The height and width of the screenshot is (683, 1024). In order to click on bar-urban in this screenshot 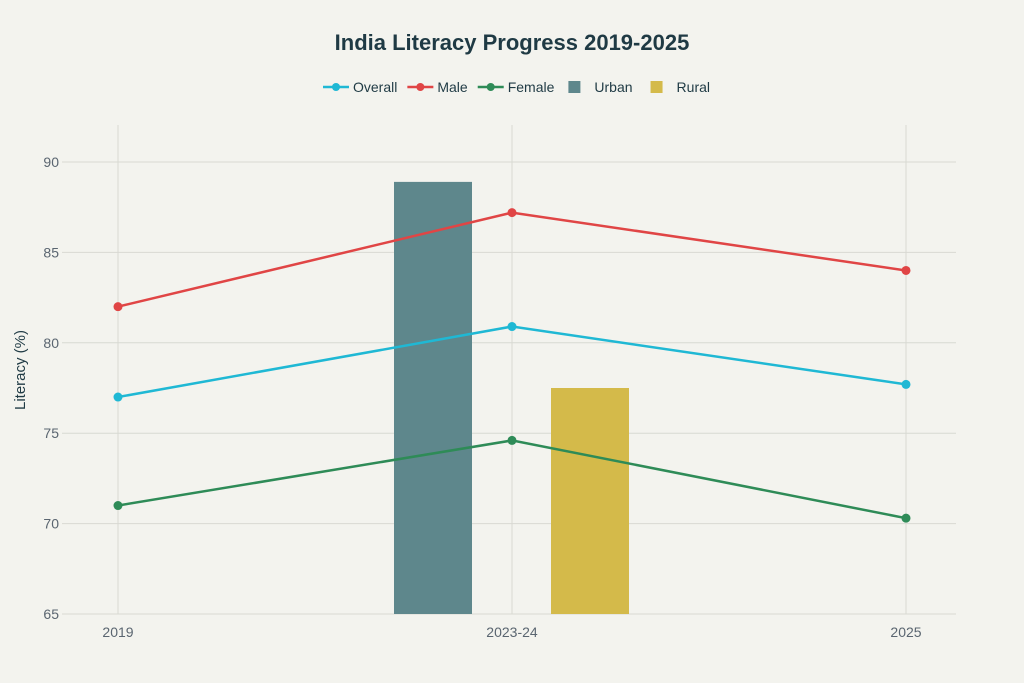, I will do `click(433, 397)`.